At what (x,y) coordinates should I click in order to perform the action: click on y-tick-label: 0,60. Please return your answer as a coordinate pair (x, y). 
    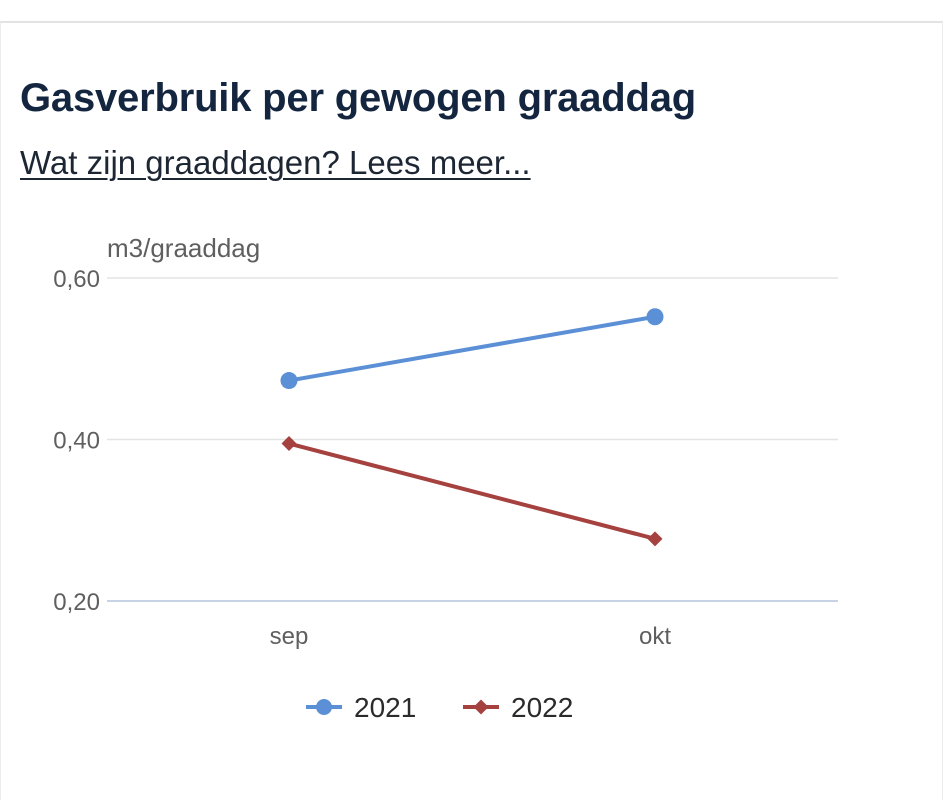
    Looking at the image, I should click on (76, 279).